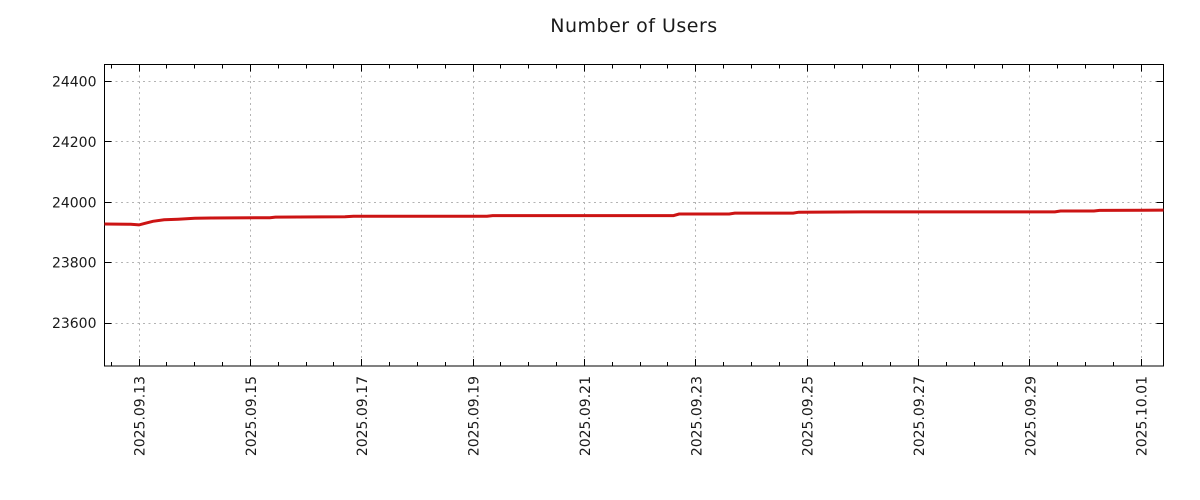  What do you see at coordinates (74, 324) in the screenshot?
I see `y-axis-tick-label: 23600` at bounding box center [74, 324].